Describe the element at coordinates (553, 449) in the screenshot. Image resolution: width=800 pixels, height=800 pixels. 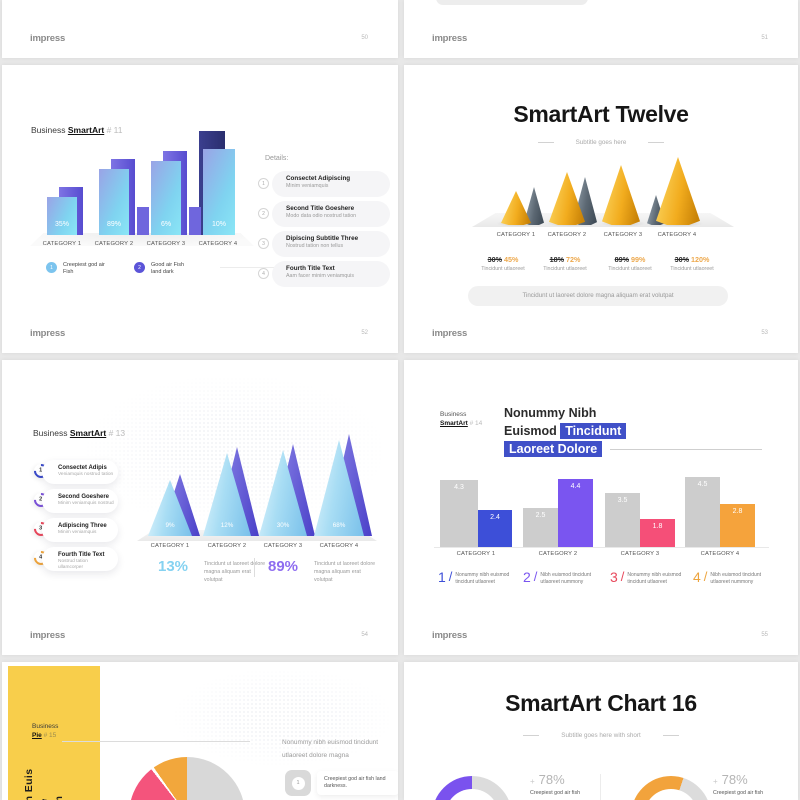
I see `heading-highlight-2: Laoreet Dolore` at that location.